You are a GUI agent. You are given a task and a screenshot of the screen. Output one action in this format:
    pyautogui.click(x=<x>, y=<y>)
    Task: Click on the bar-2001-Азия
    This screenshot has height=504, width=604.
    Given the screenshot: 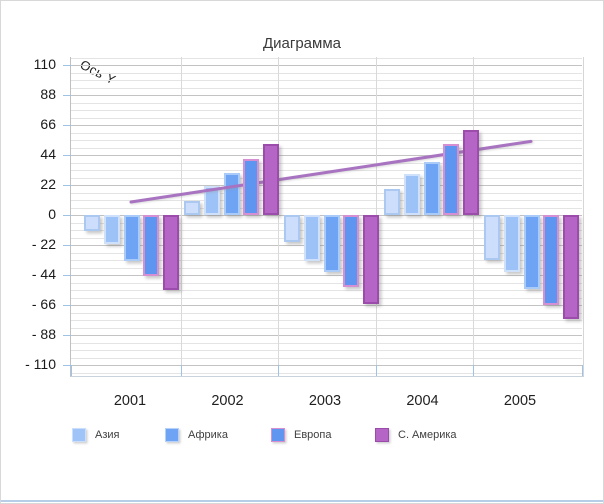 What is the action you would take?
    pyautogui.click(x=112, y=229)
    